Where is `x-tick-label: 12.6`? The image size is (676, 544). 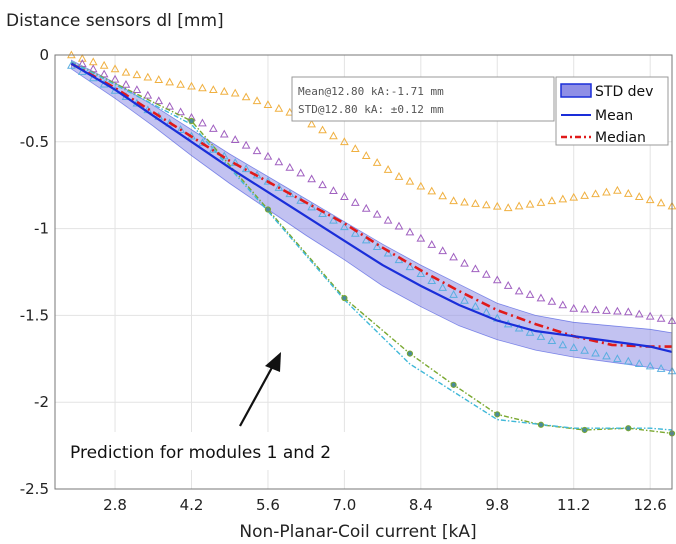 x-tick-label: 12.6 is located at coordinates (649, 505).